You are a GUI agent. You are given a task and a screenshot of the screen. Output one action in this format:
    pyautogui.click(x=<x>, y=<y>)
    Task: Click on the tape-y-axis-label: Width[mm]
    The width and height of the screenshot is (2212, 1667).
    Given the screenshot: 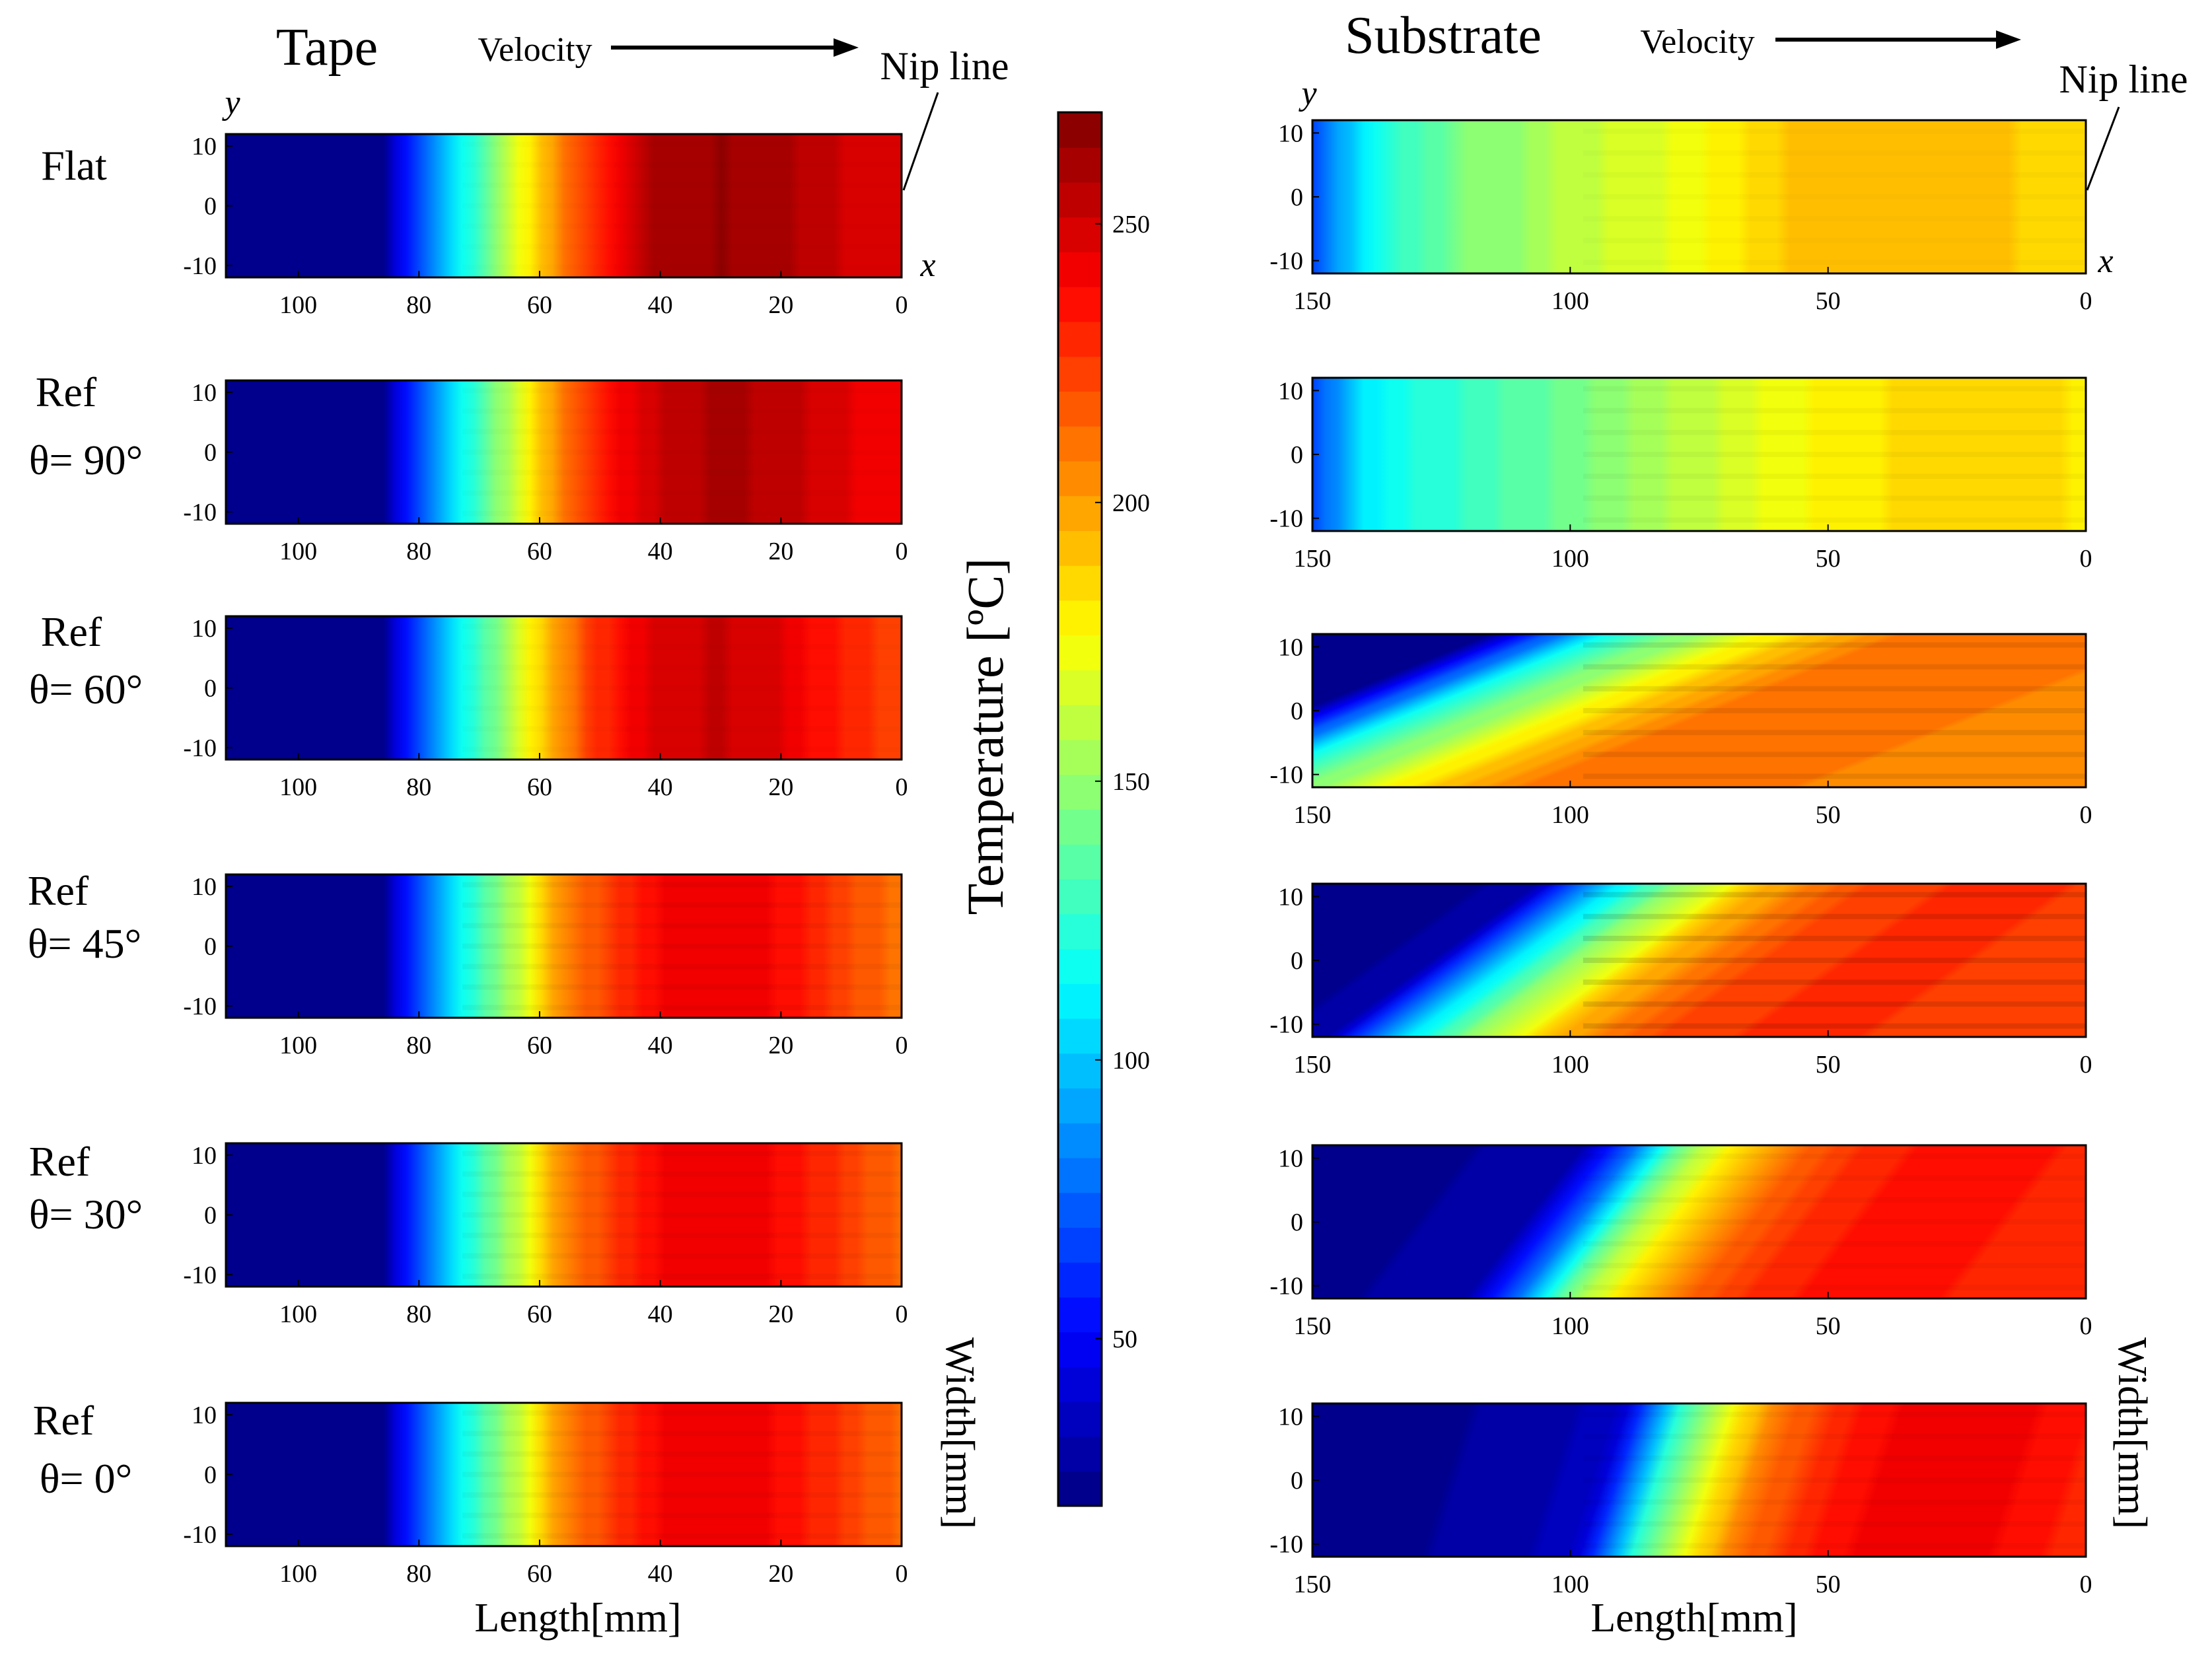 What is the action you would take?
    pyautogui.click(x=959, y=1433)
    